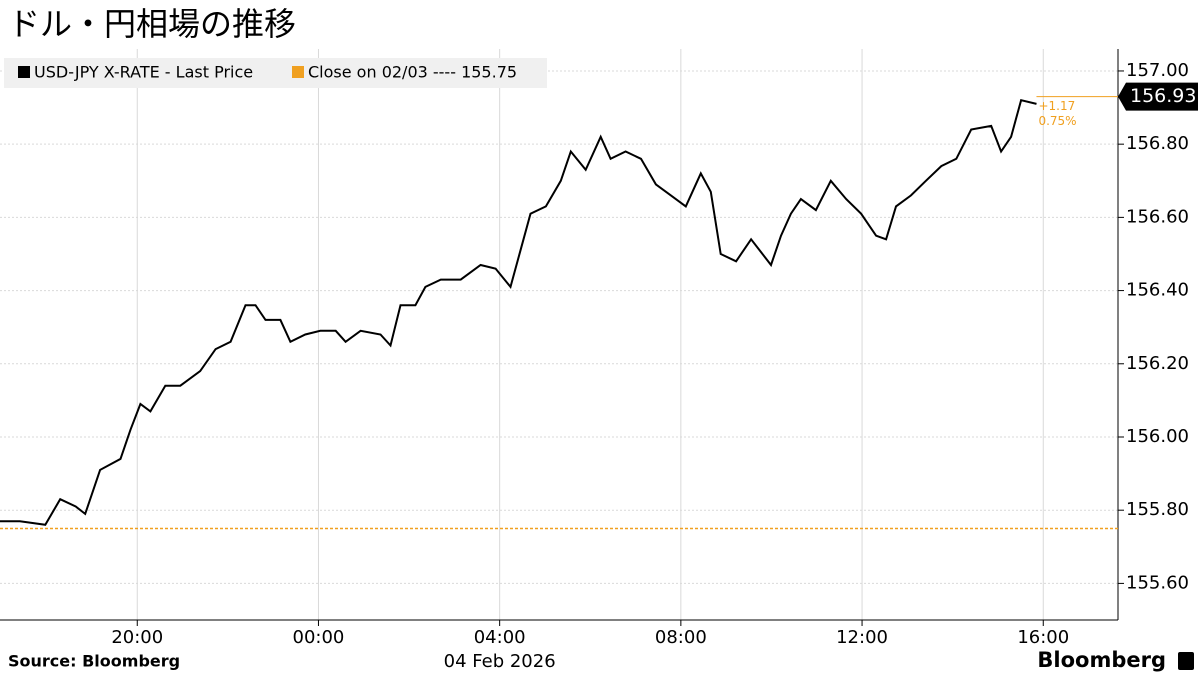 Image resolution: width=1200 pixels, height=675 pixels. Describe the element at coordinates (275, 73) in the screenshot. I see `legend-bg` at that location.